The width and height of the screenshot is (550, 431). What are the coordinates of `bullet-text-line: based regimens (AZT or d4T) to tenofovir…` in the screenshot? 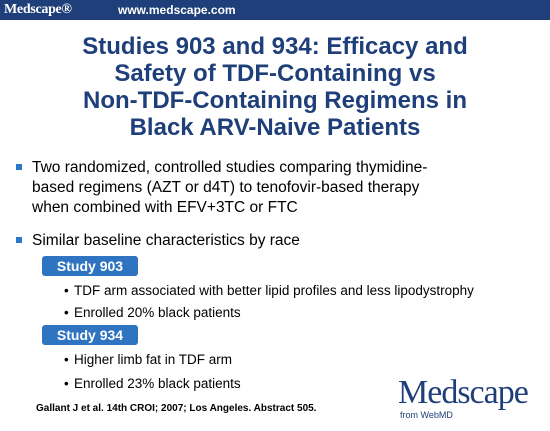 It's located at (226, 187).